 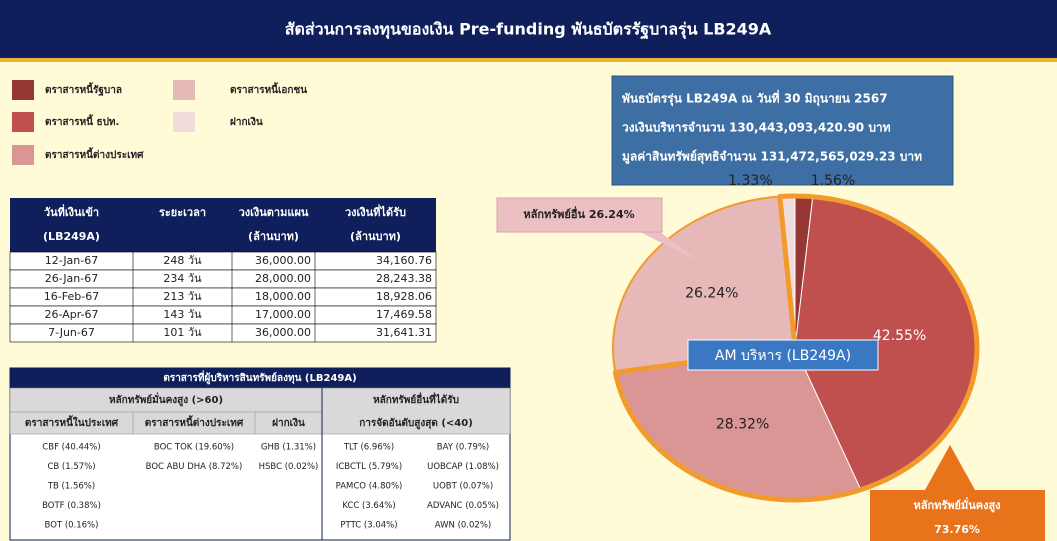 I want to click on center-label-box, so click(x=783, y=355).